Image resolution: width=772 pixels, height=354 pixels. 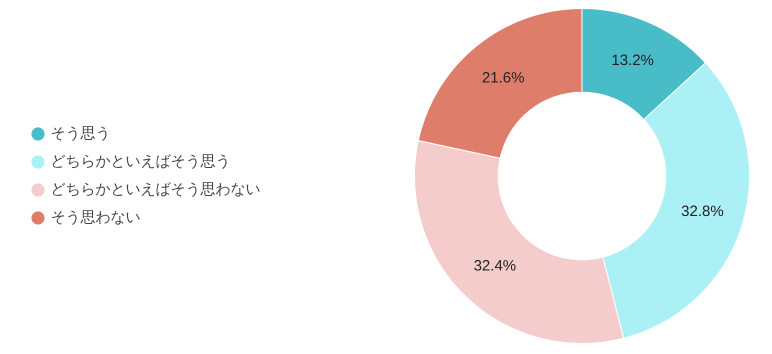 I want to click on data-label: 13.2%, so click(x=632, y=61).